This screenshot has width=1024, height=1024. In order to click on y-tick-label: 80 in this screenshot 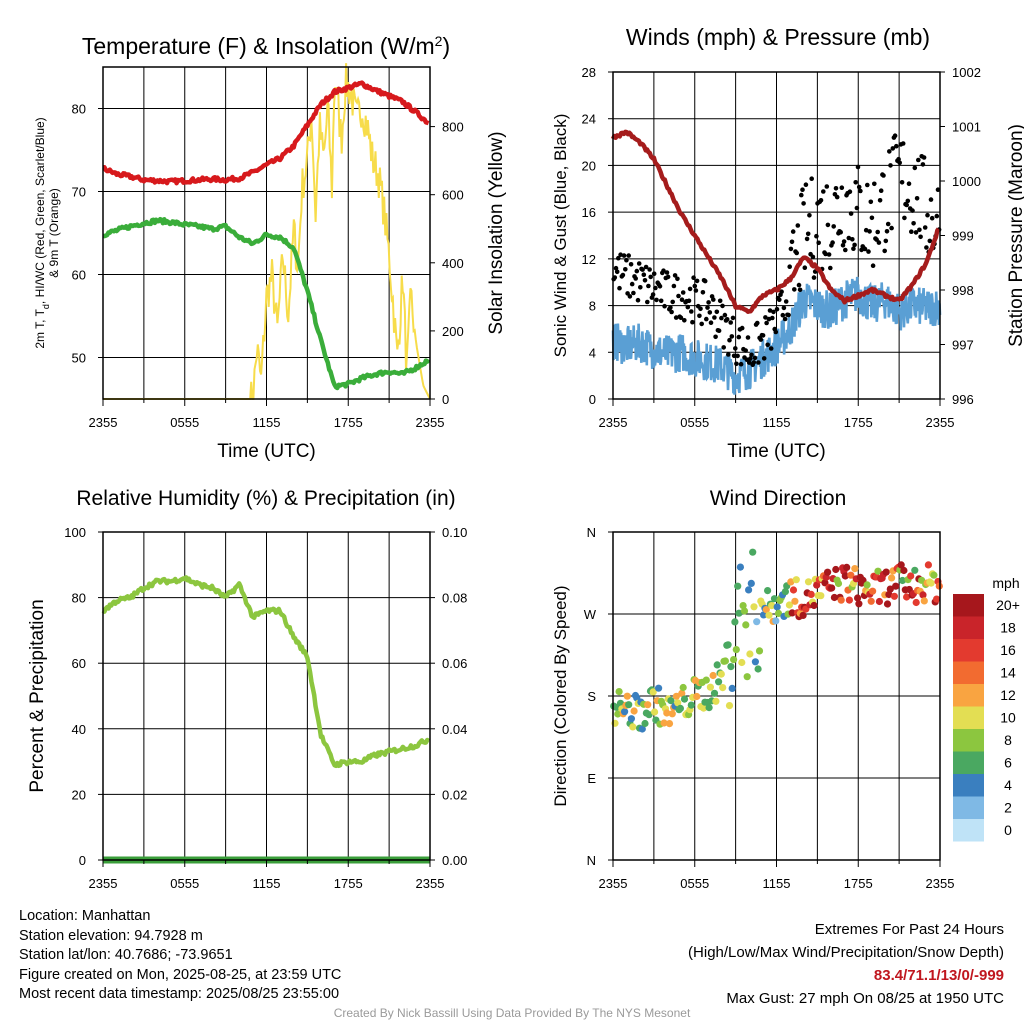, I will do `click(79, 598)`.